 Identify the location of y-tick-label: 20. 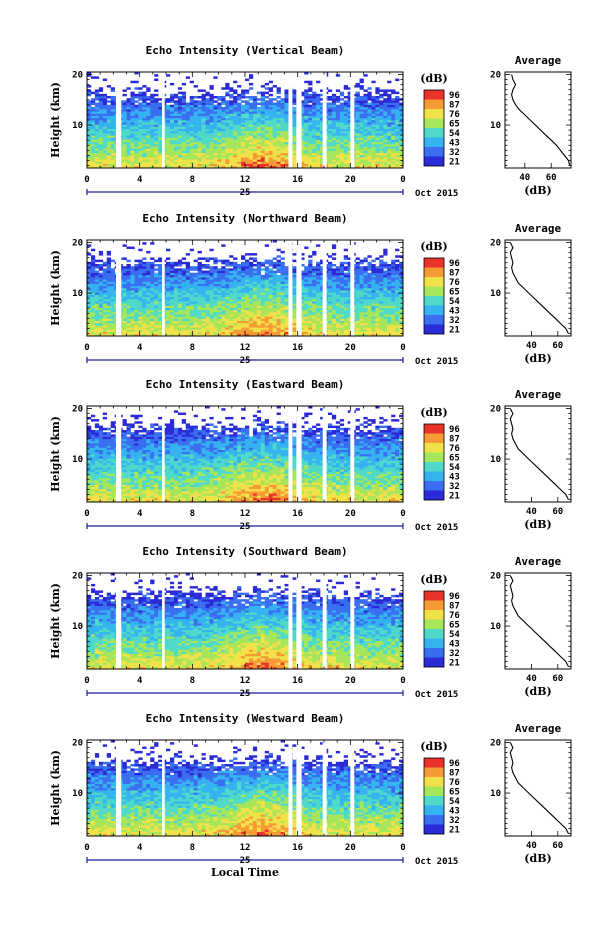
(77, 577).